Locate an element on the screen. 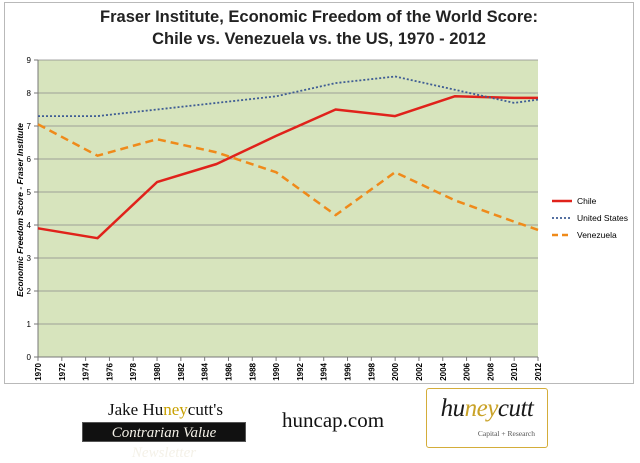 The height and width of the screenshot is (463, 640). x-tick-label: 1980 is located at coordinates (157, 371).